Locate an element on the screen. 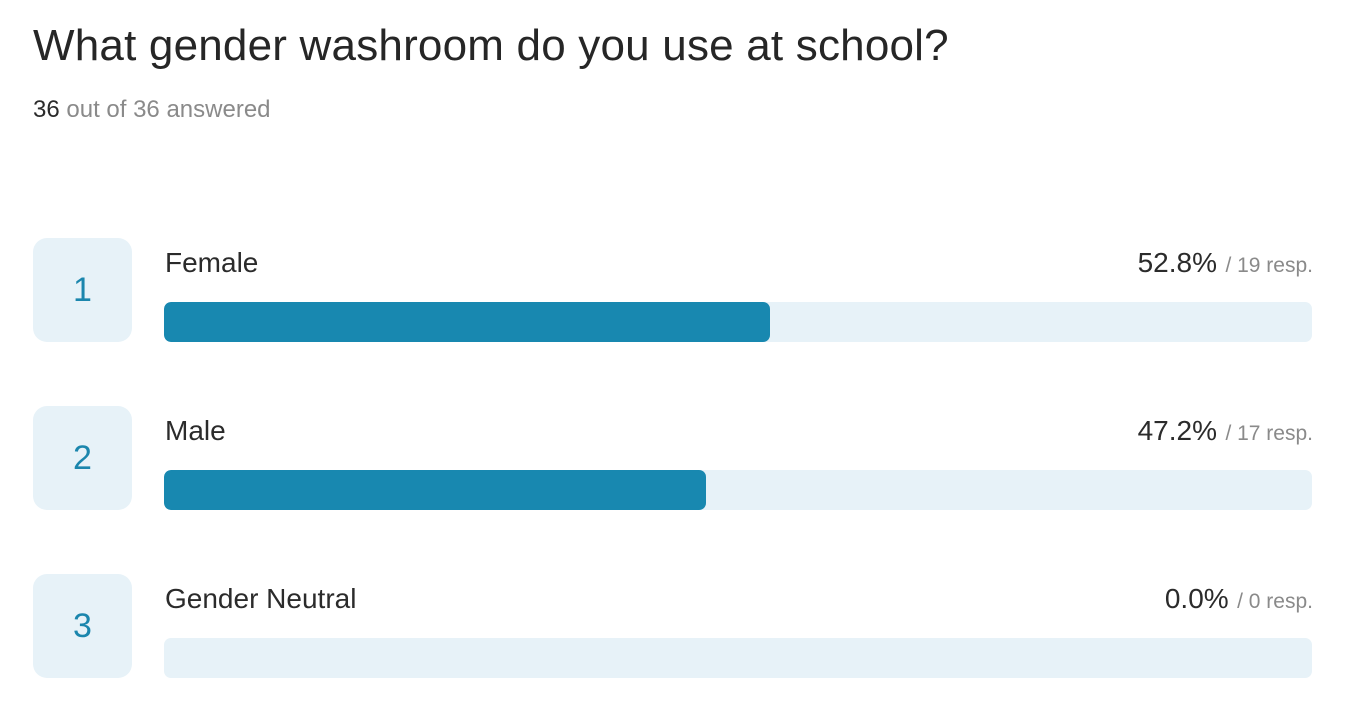 Image resolution: width=1348 pixels, height=720 pixels. option-response-count: / 19 resp. is located at coordinates (1269, 265).